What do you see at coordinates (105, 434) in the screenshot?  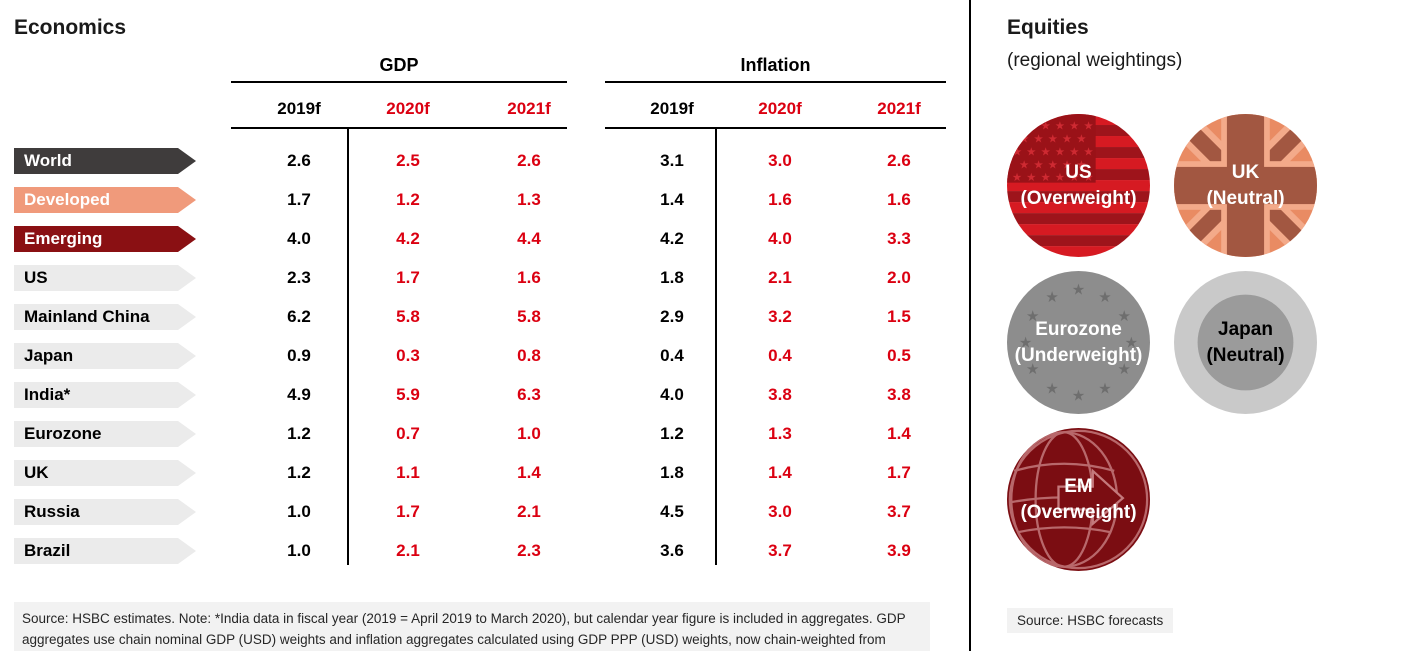 I see `row-label-eurozone: Eurozone` at bounding box center [105, 434].